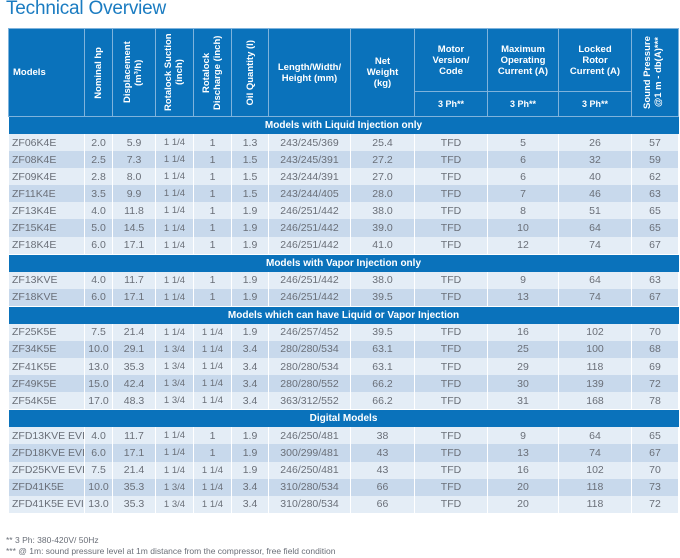 Image resolution: width=680 pixels, height=558 pixels. What do you see at coordinates (655, 349) in the screenshot?
I see `cell-sound-pressure: 68` at bounding box center [655, 349].